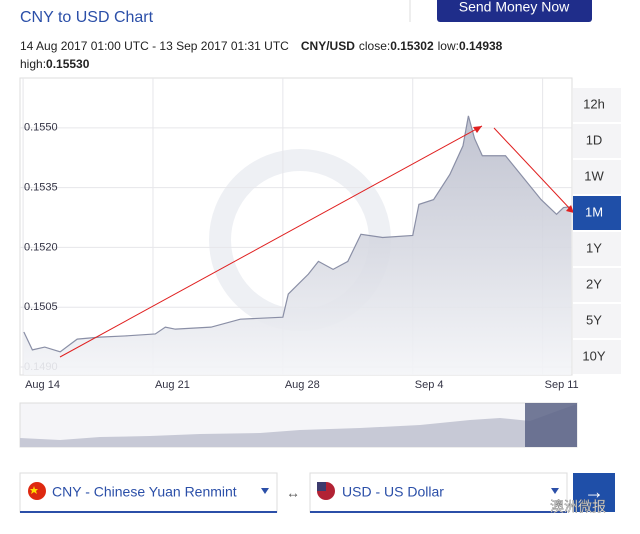 The width and height of the screenshot is (640, 534). What do you see at coordinates (551, 425) in the screenshot?
I see `navigator-window` at bounding box center [551, 425].